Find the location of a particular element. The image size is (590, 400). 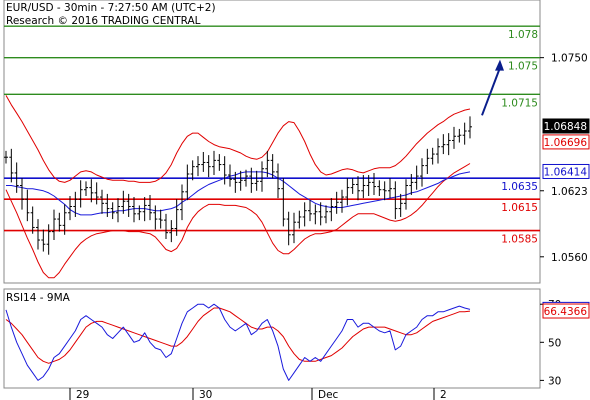

ma-line is located at coordinates (238, 193).